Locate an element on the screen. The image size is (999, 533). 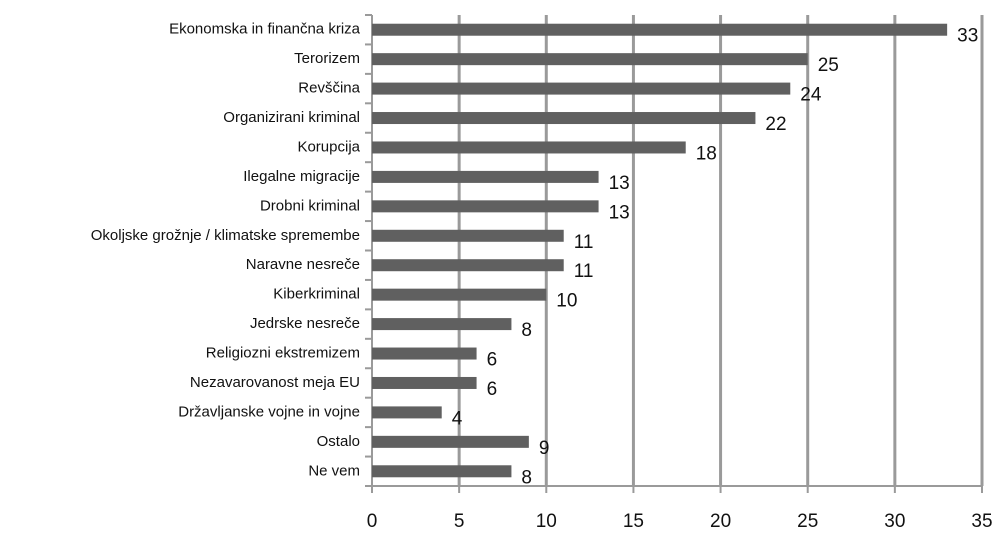
category-label: Okoljske grožnje / klimatske spremembe is located at coordinates (225, 235).